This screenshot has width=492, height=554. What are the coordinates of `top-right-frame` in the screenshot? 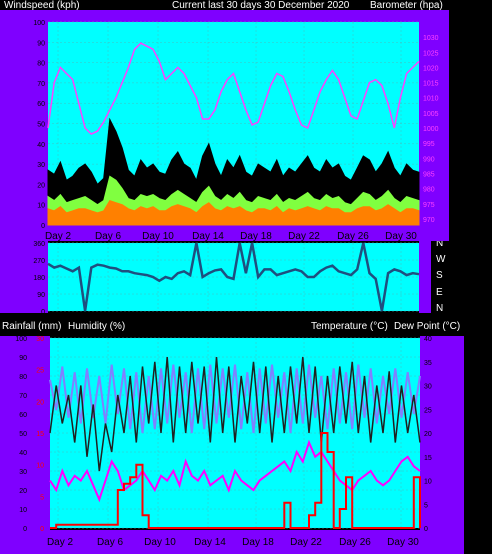 It's located at (434, 121).